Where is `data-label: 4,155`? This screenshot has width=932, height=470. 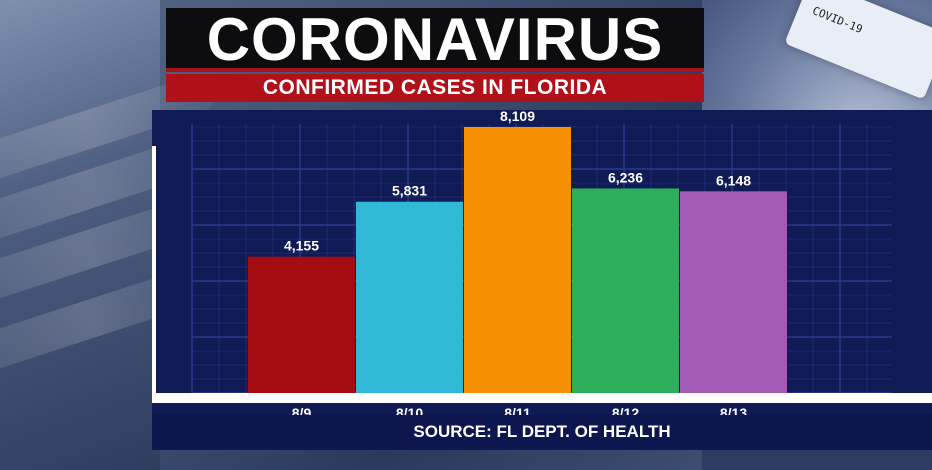 data-label: 4,155 is located at coordinates (301, 246).